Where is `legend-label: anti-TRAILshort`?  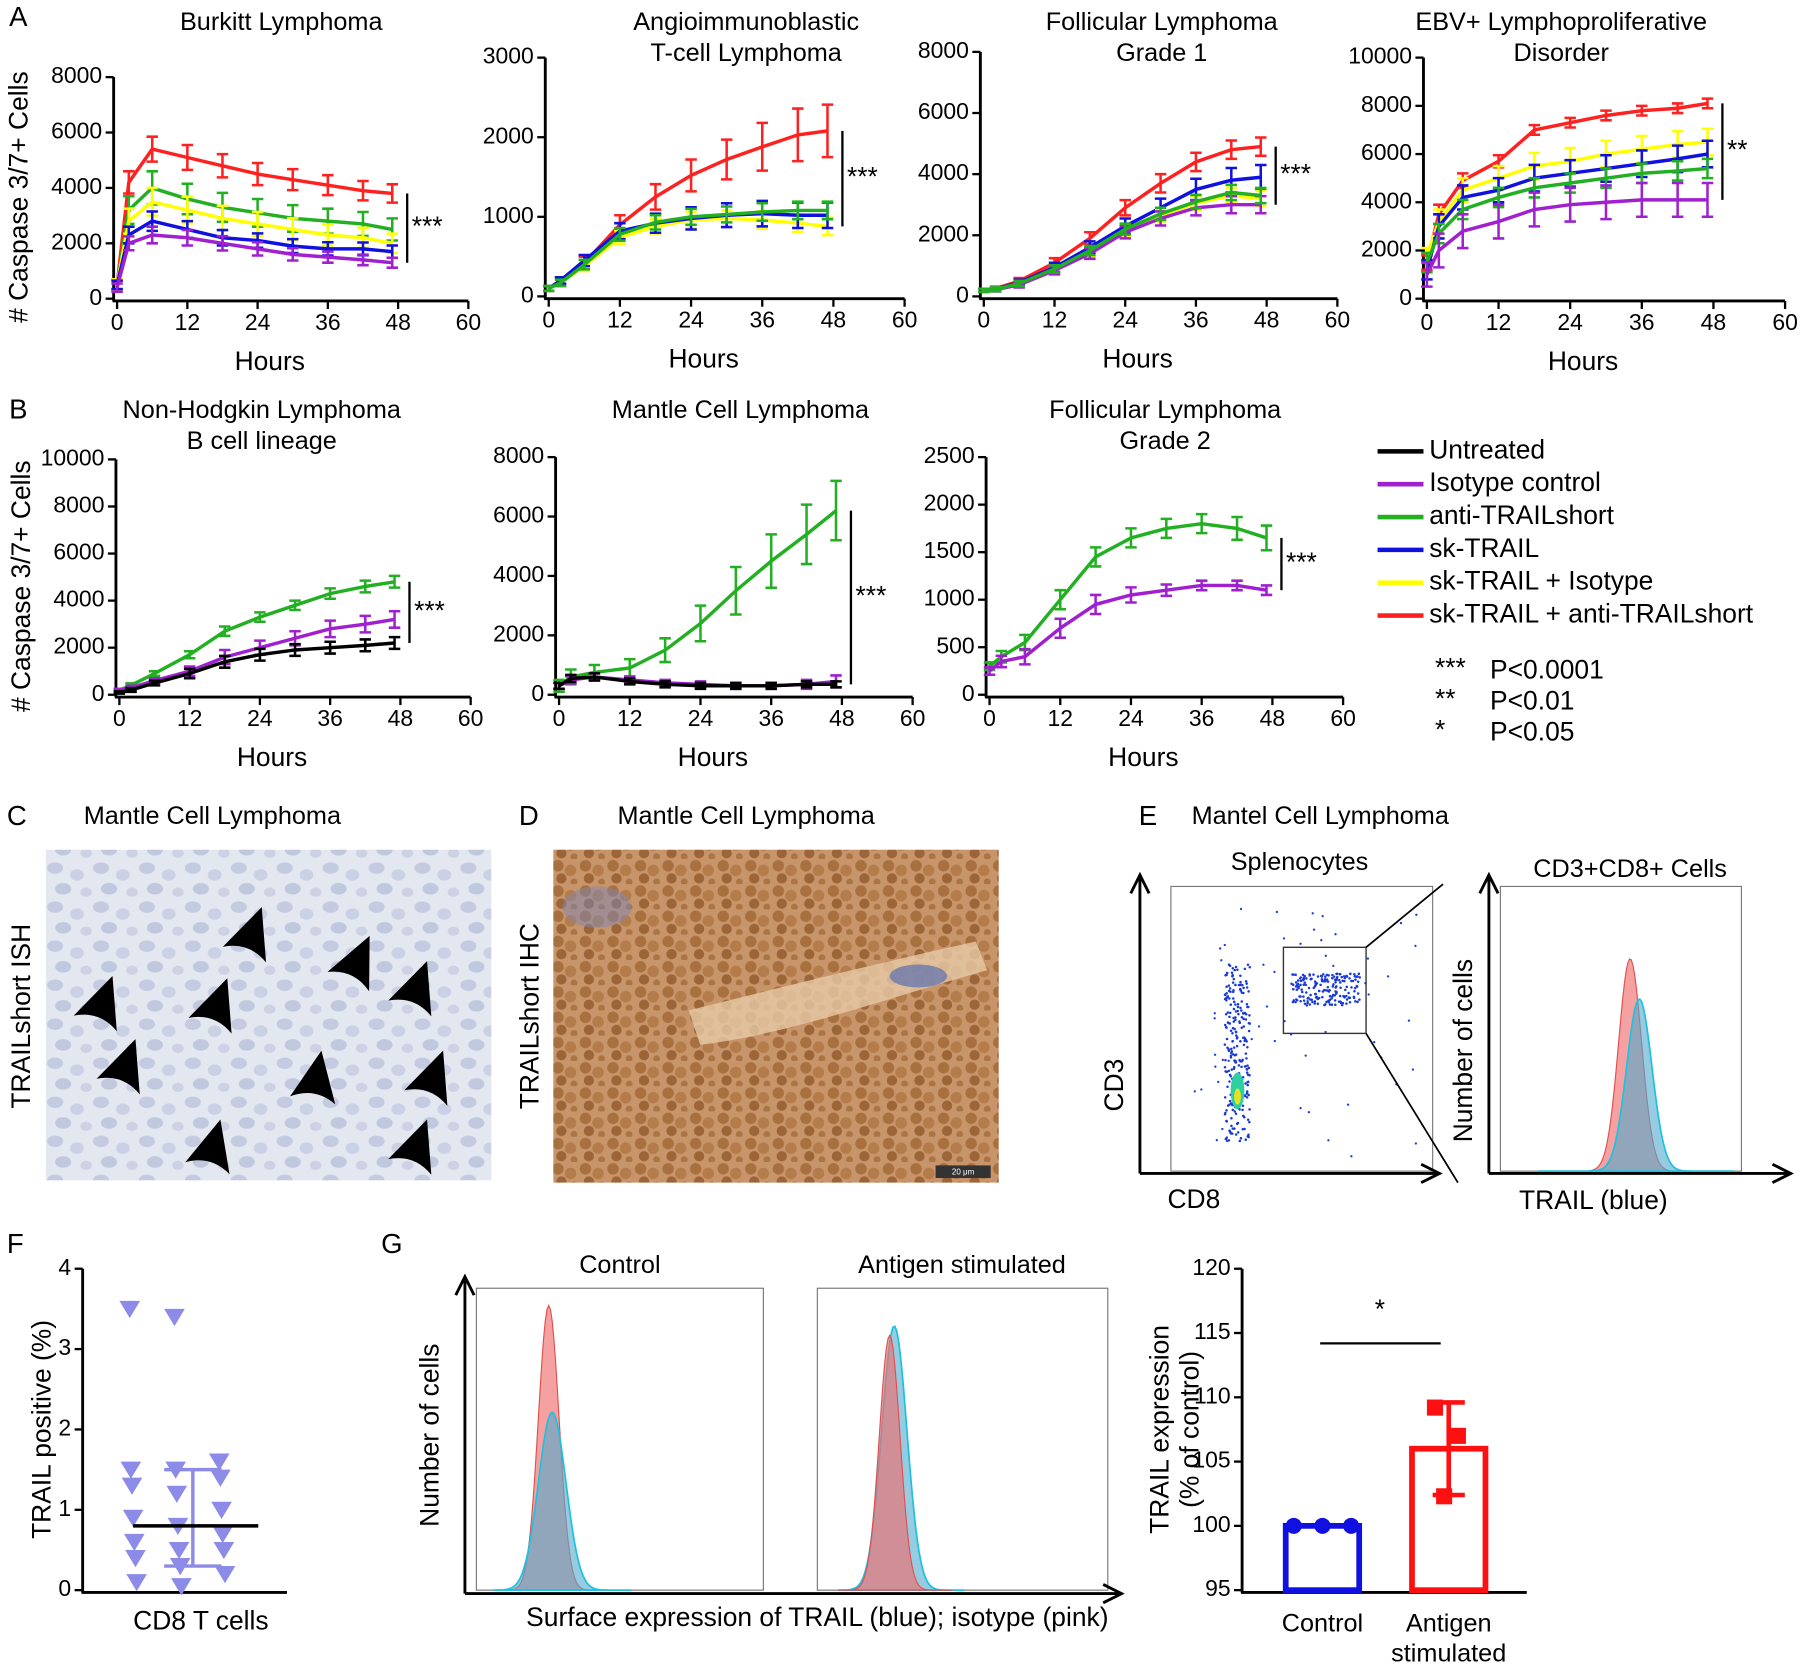 legend-label: anti-TRAILshort is located at coordinates (1521, 515).